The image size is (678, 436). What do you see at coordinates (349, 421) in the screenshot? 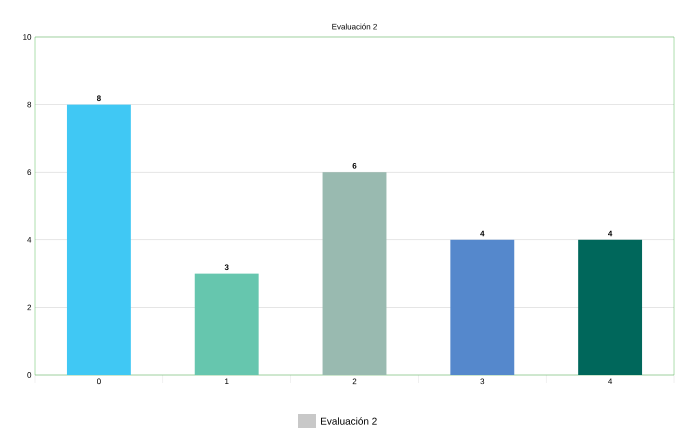
I see `text: Evaluación 2` at bounding box center [349, 421].